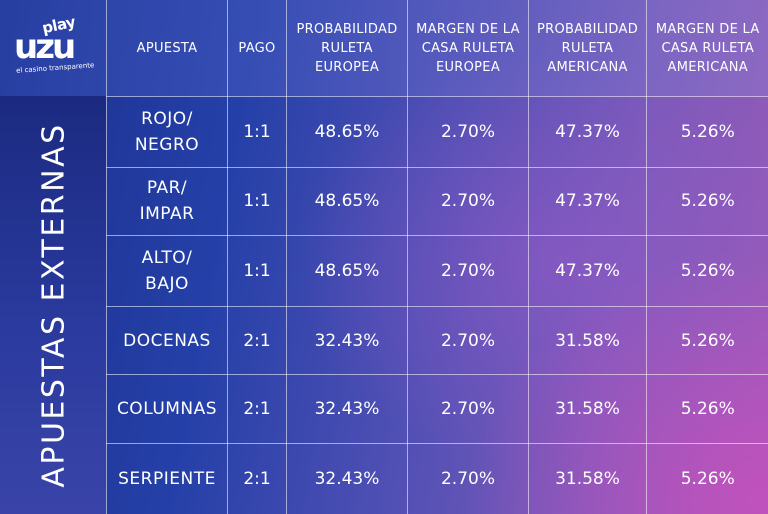  Describe the element at coordinates (45, 47) in the screenshot. I see `logo-name-text: uzu` at that location.